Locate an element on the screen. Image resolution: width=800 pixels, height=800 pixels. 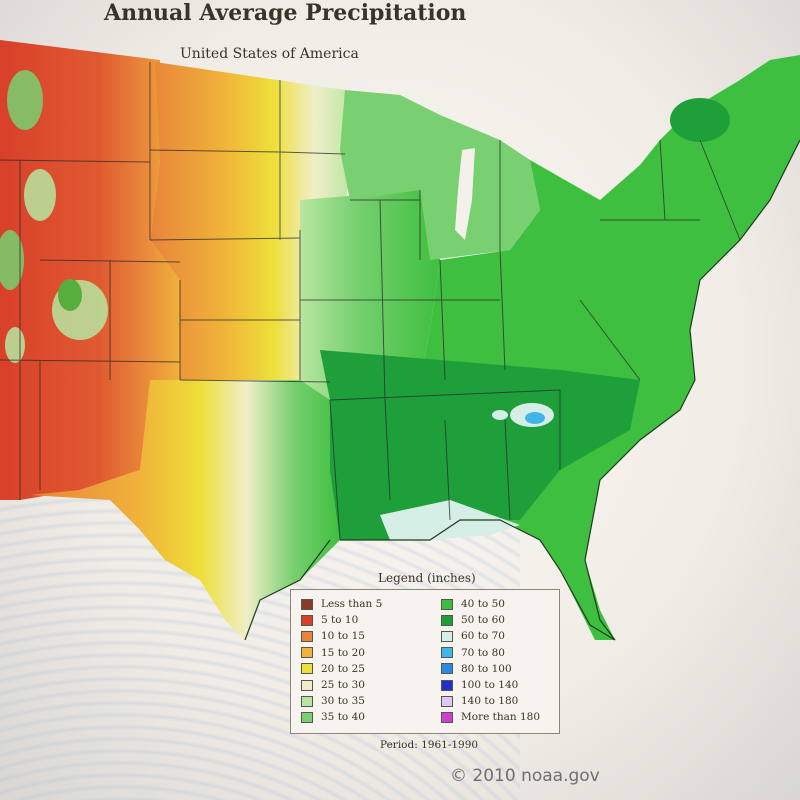
legend-label: 10 to 15 is located at coordinates (343, 636).